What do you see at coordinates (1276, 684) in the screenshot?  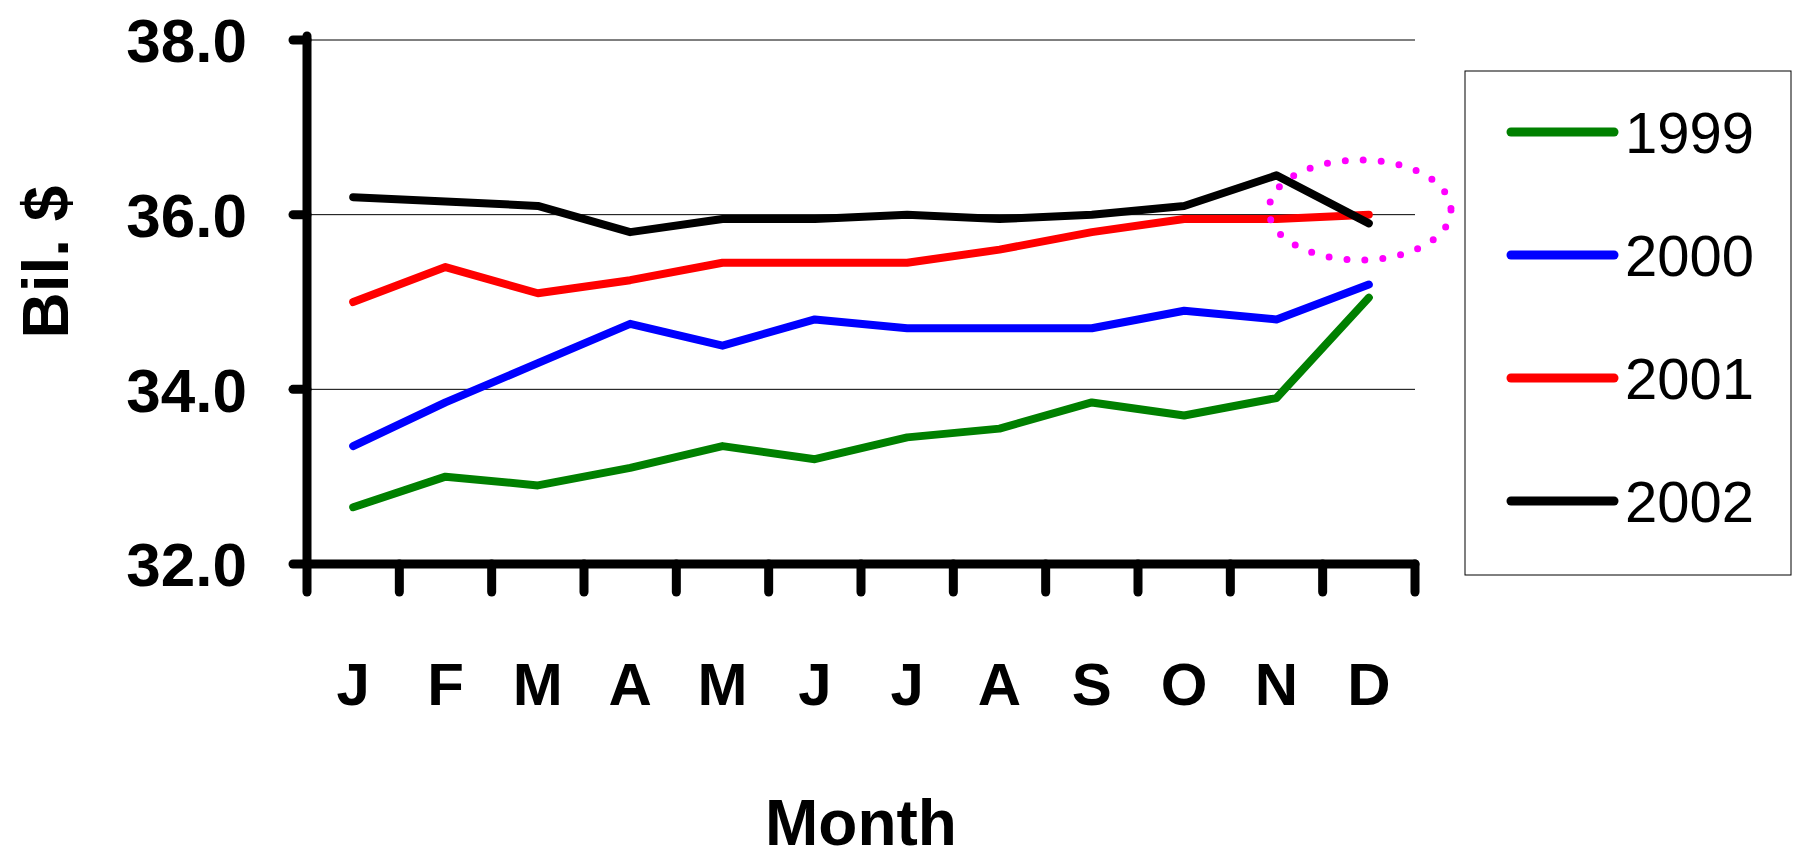 I see `x-tick-label: N` at bounding box center [1276, 684].